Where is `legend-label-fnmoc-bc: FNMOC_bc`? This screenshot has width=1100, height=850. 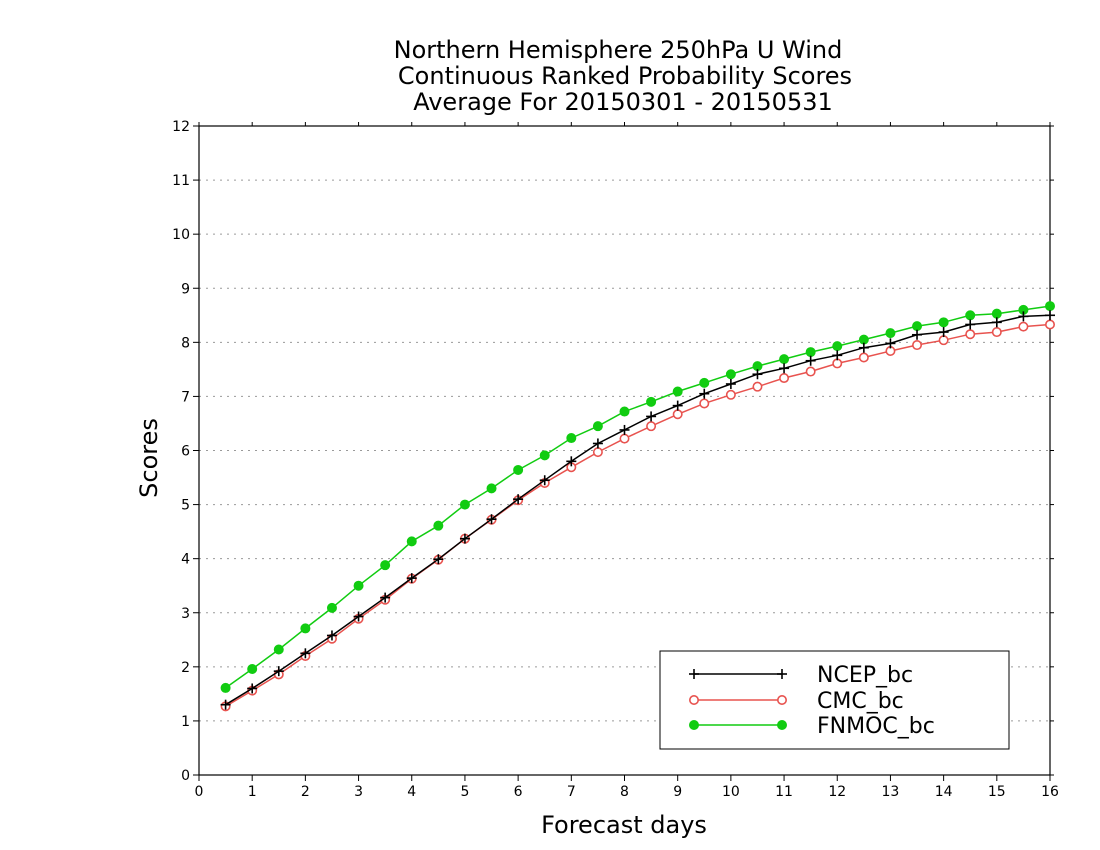
legend-label-fnmoc-bc: FNMOC_bc is located at coordinates (876, 726).